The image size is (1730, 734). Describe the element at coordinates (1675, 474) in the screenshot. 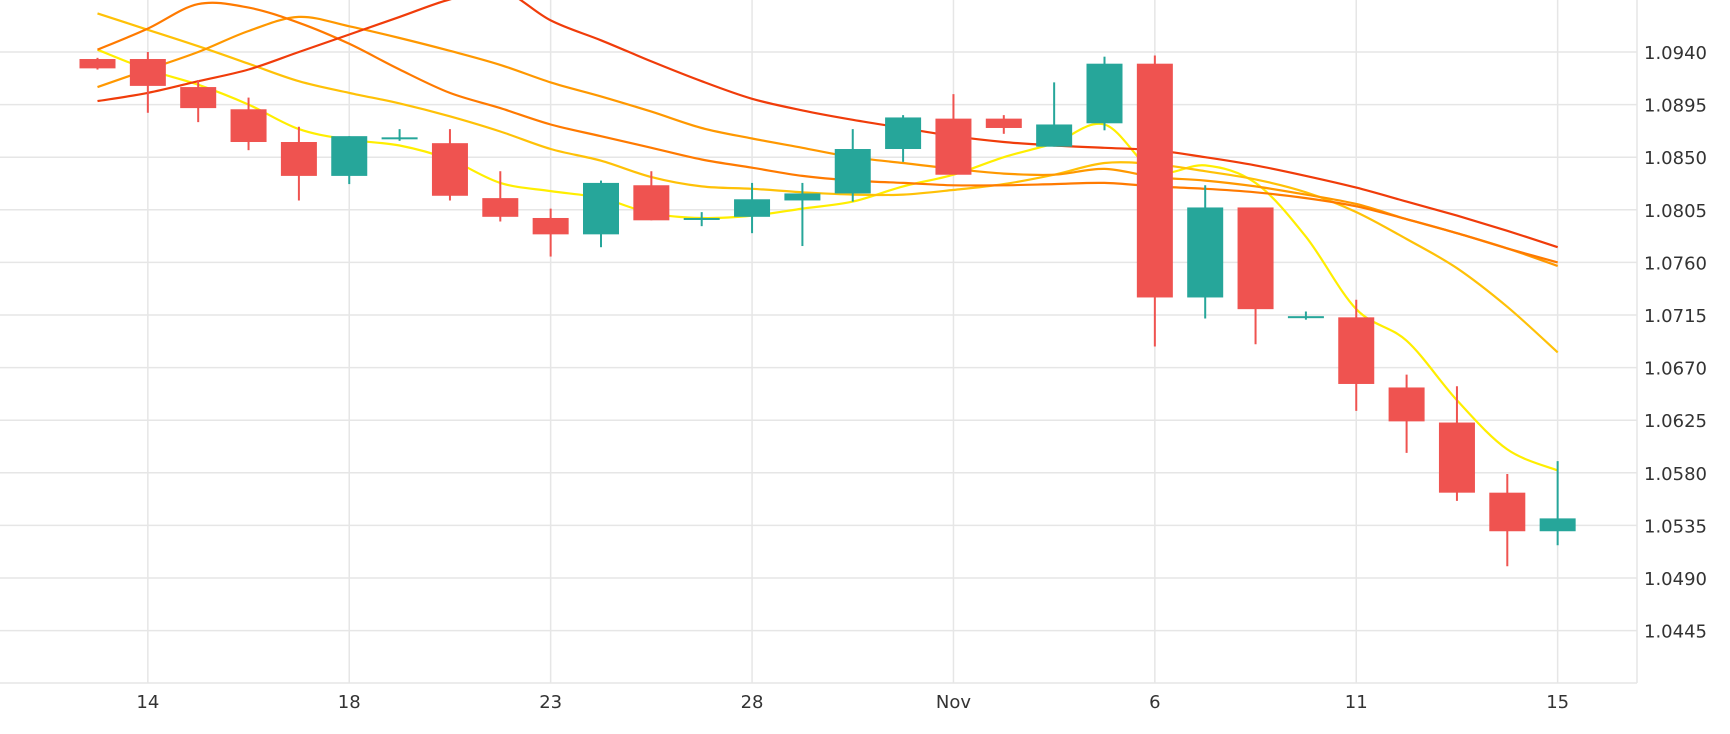

I see `y-tick-label: 1.0580` at that location.